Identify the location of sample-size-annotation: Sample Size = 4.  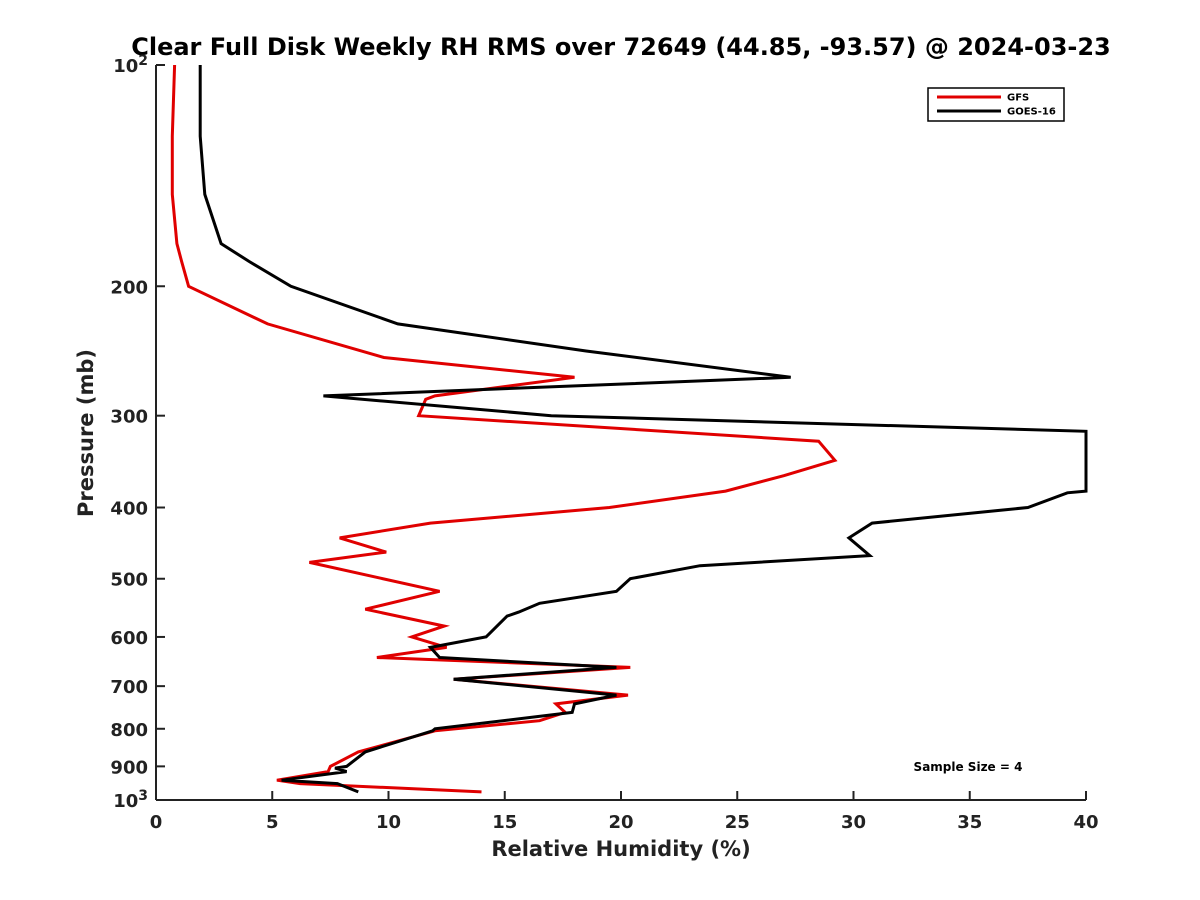
(968, 767).